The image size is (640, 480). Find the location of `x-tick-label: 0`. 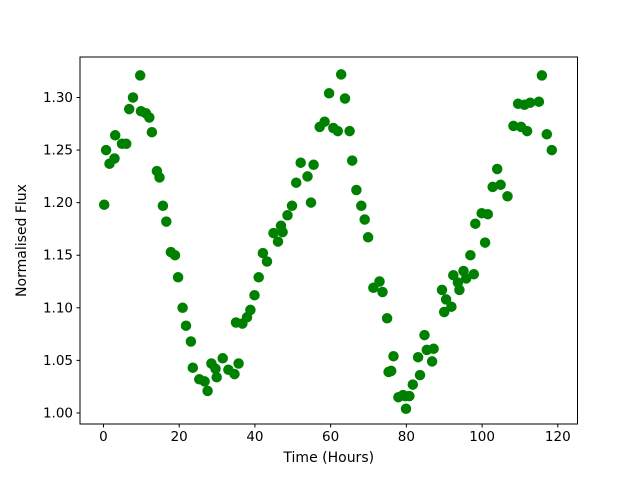

x-tick-label: 0 is located at coordinates (103, 437).